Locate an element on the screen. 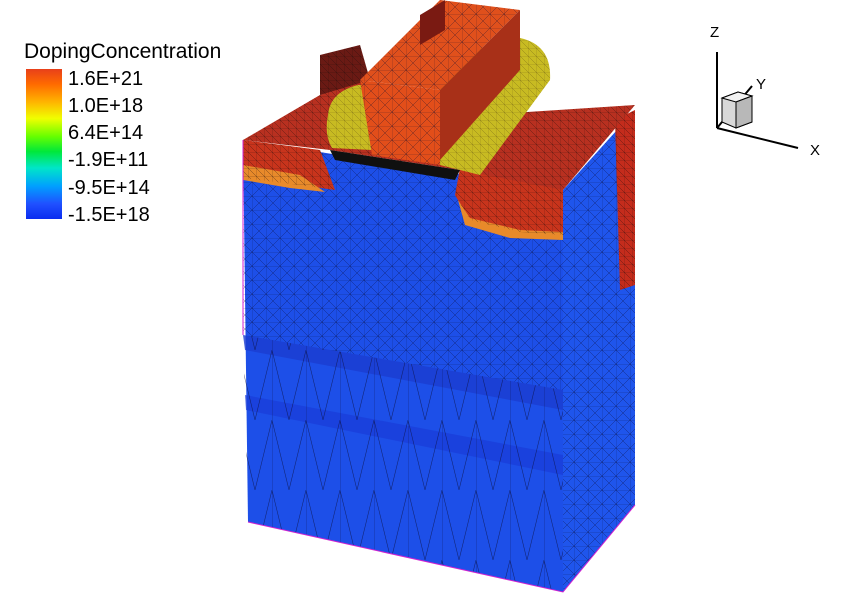 The height and width of the screenshot is (596, 846). substrate-side-face is located at coordinates (599, 351).